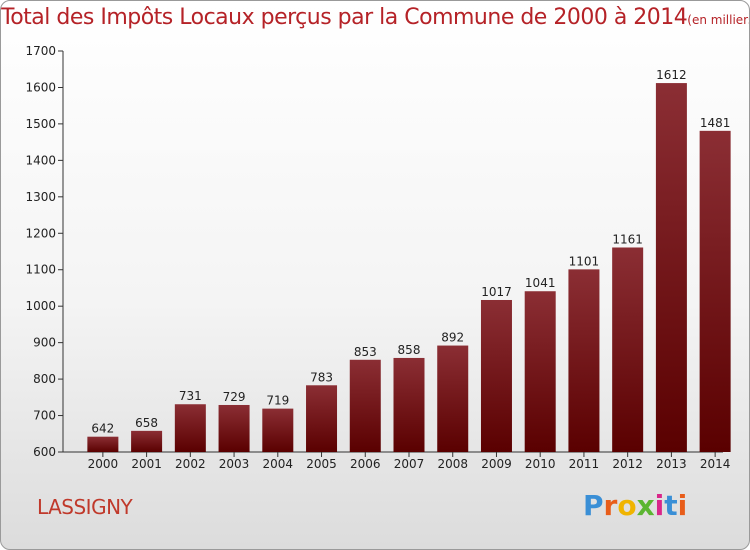 The height and width of the screenshot is (550, 750). I want to click on logo-letter: P, so click(593, 505).